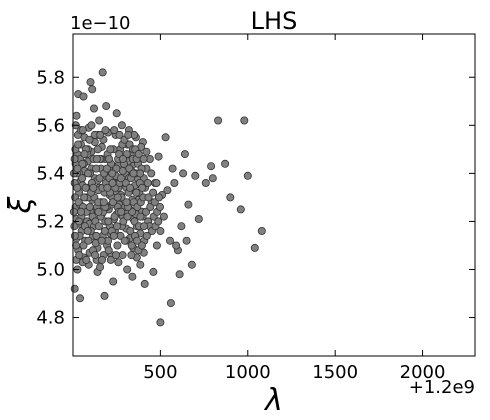  What do you see at coordinates (50, 221) in the screenshot?
I see `y-tick-label: 5.2` at bounding box center [50, 221].